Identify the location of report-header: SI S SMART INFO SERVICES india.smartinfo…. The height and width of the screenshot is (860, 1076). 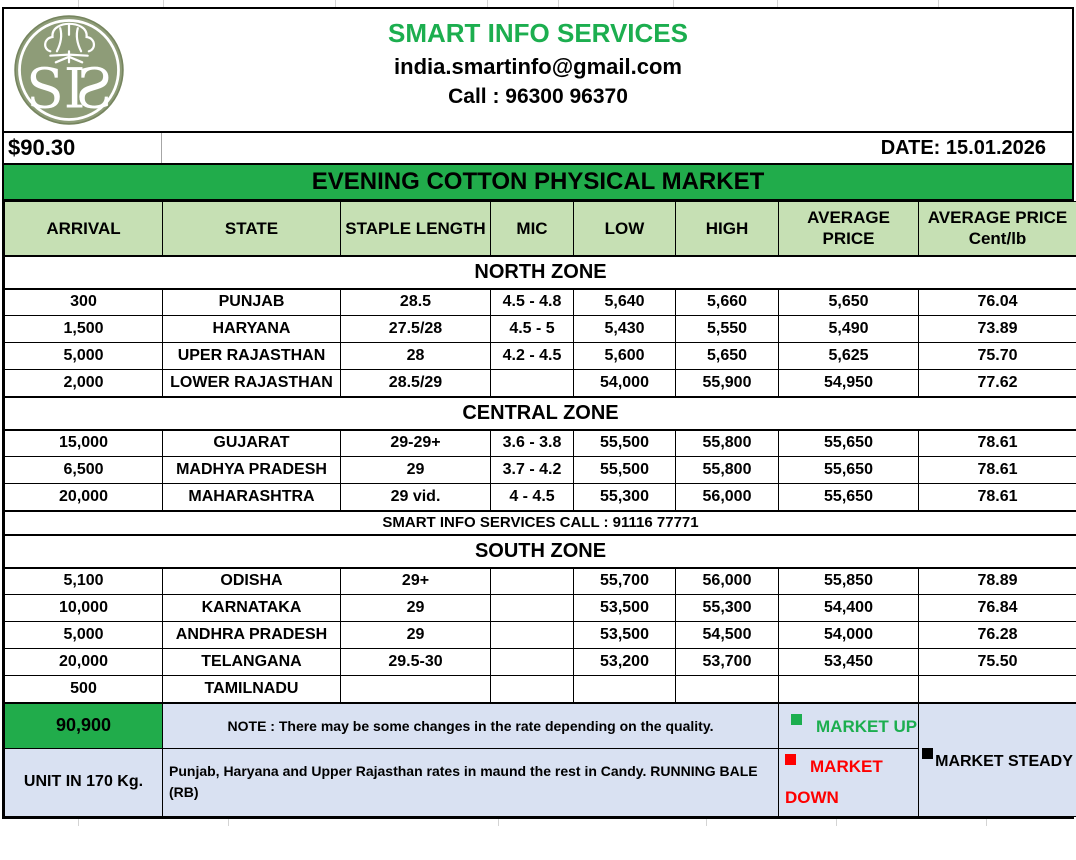
(538, 70).